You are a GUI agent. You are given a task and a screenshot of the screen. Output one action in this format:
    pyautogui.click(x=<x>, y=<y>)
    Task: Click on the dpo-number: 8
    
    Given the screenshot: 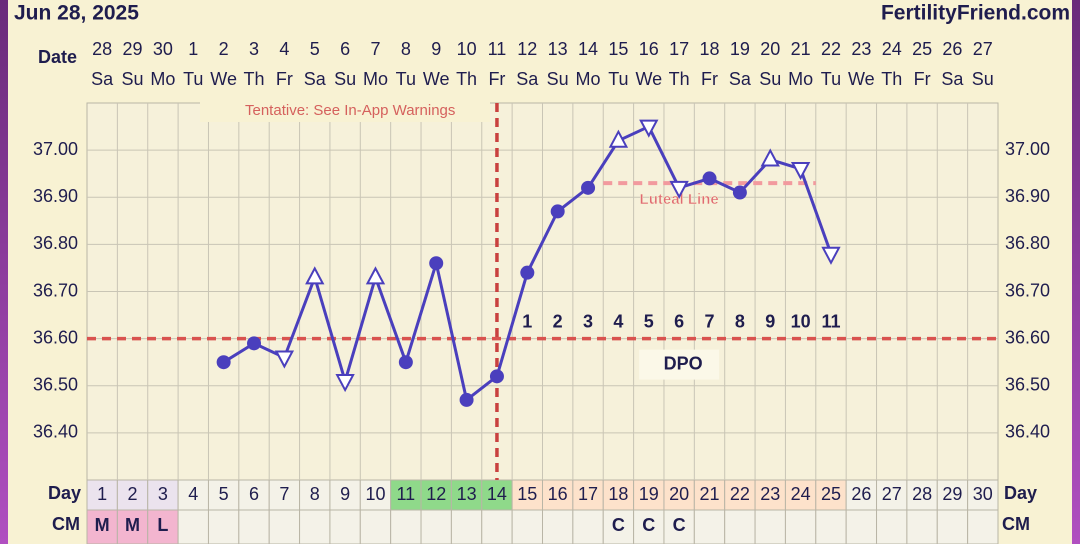 What is the action you would take?
    pyautogui.click(x=740, y=321)
    